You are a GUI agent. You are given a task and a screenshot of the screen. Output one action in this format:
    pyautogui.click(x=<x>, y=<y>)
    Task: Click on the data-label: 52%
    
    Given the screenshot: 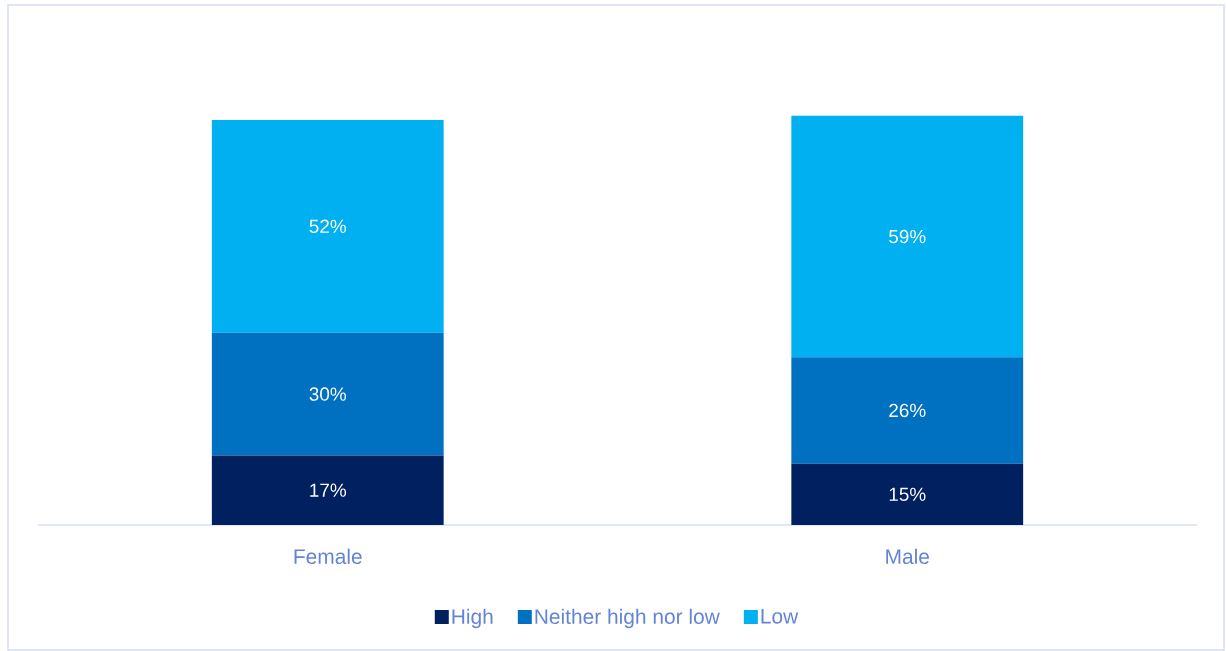 What is the action you would take?
    pyautogui.click(x=328, y=226)
    